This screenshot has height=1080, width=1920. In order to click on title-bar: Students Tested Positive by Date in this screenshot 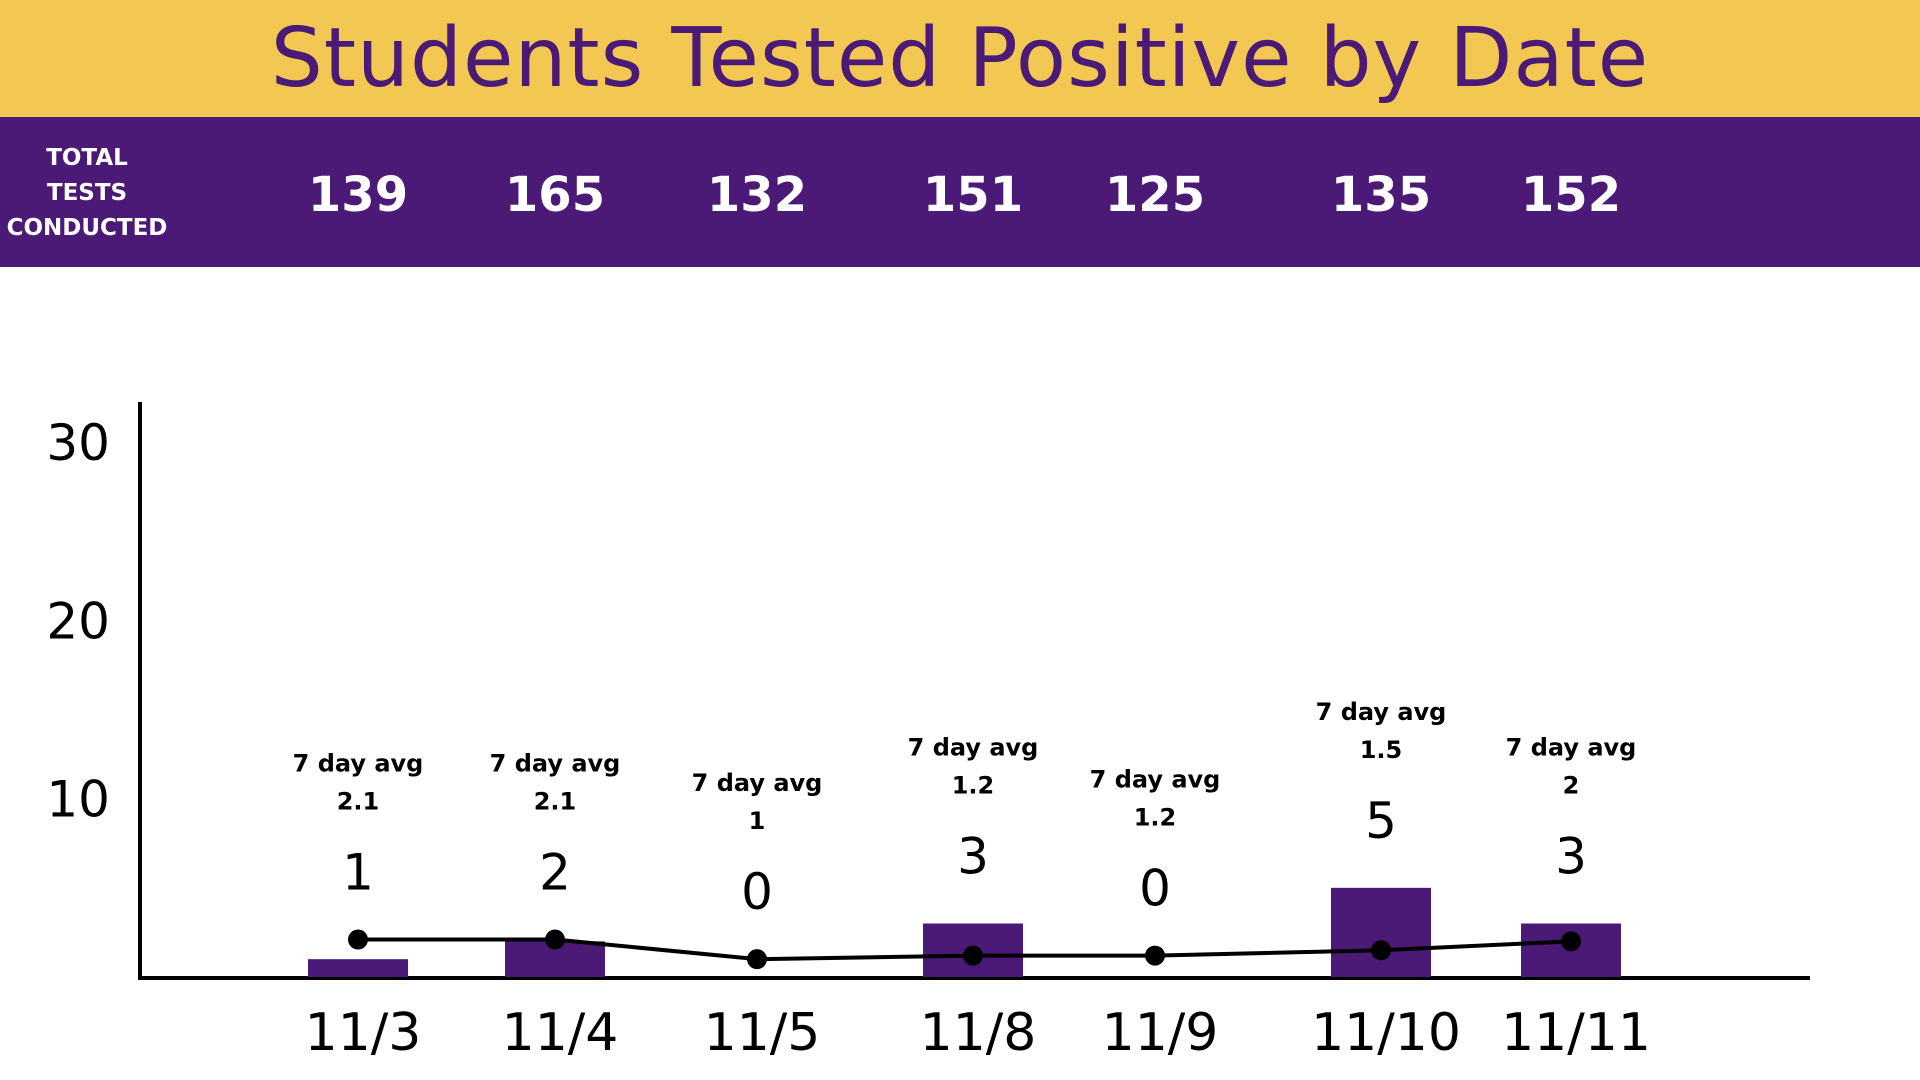, I will do `click(960, 58)`.